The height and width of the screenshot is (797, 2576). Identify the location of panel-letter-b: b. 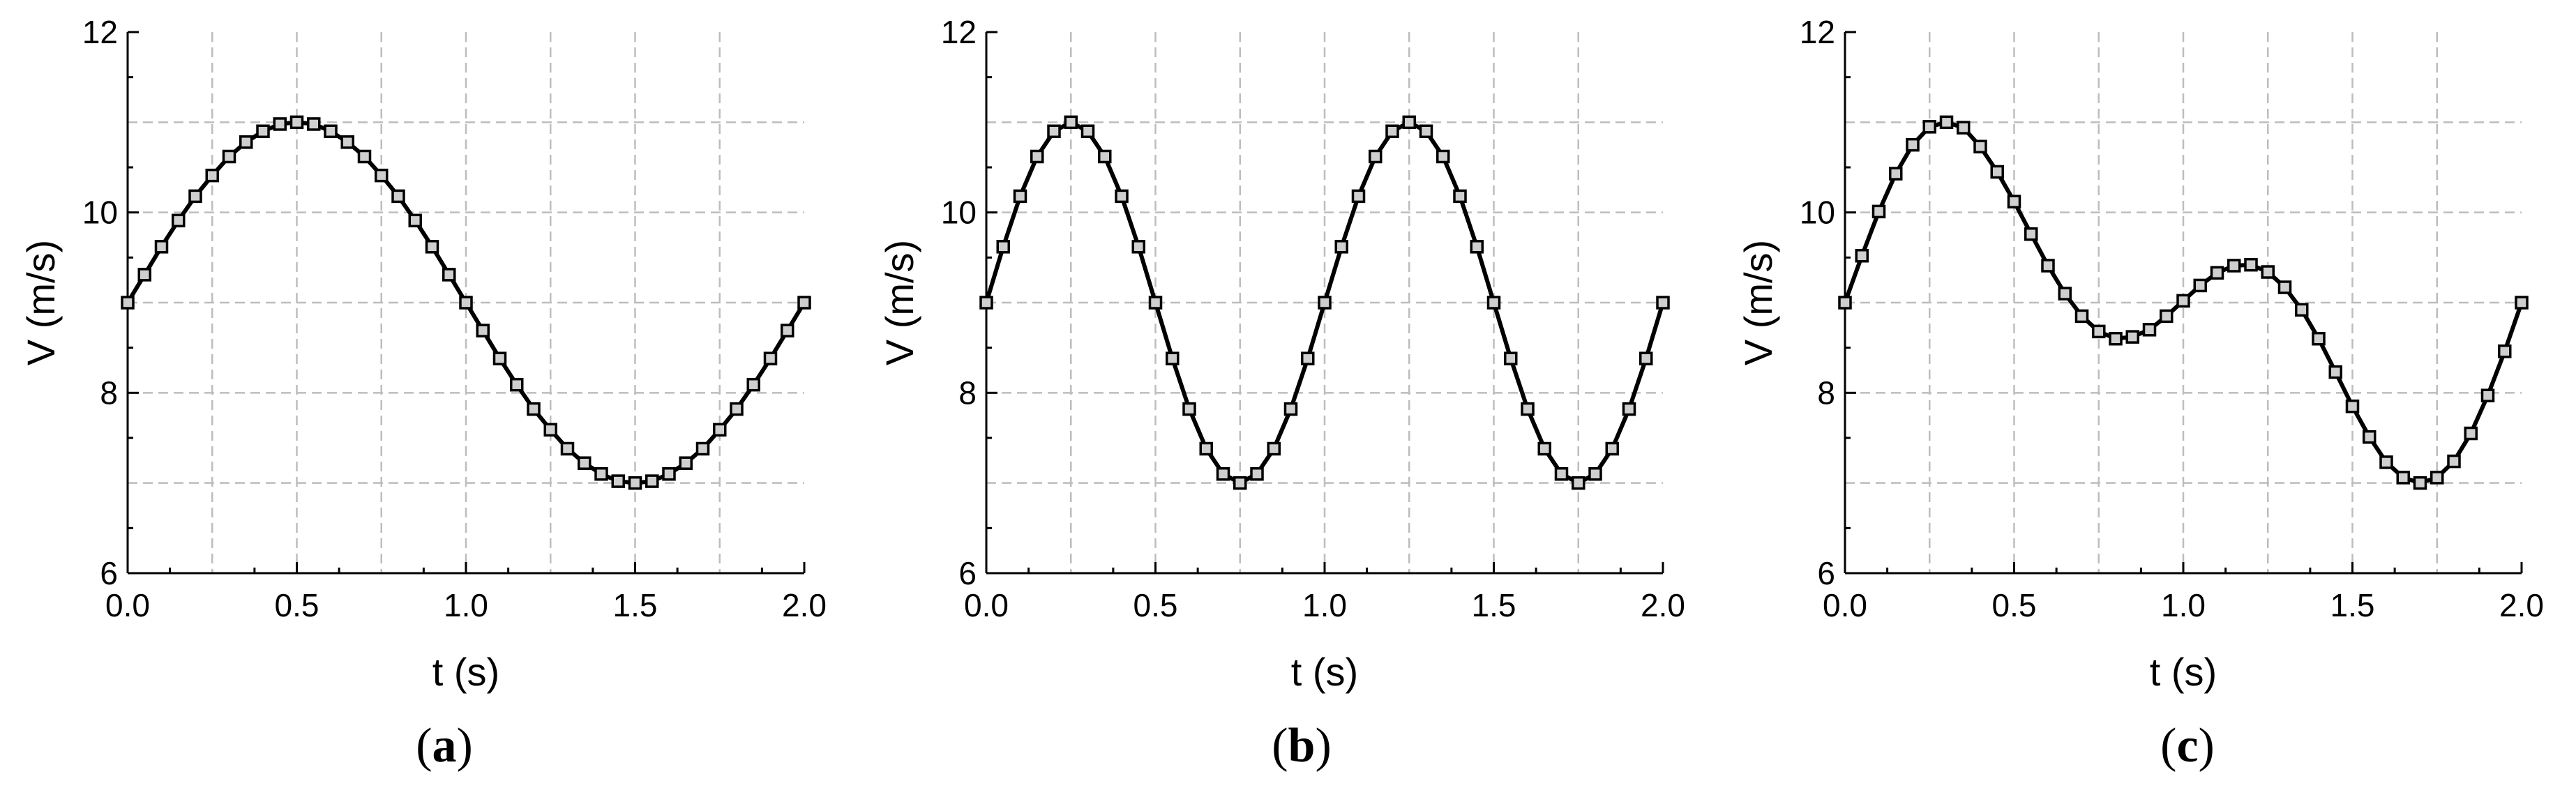
(1302, 746).